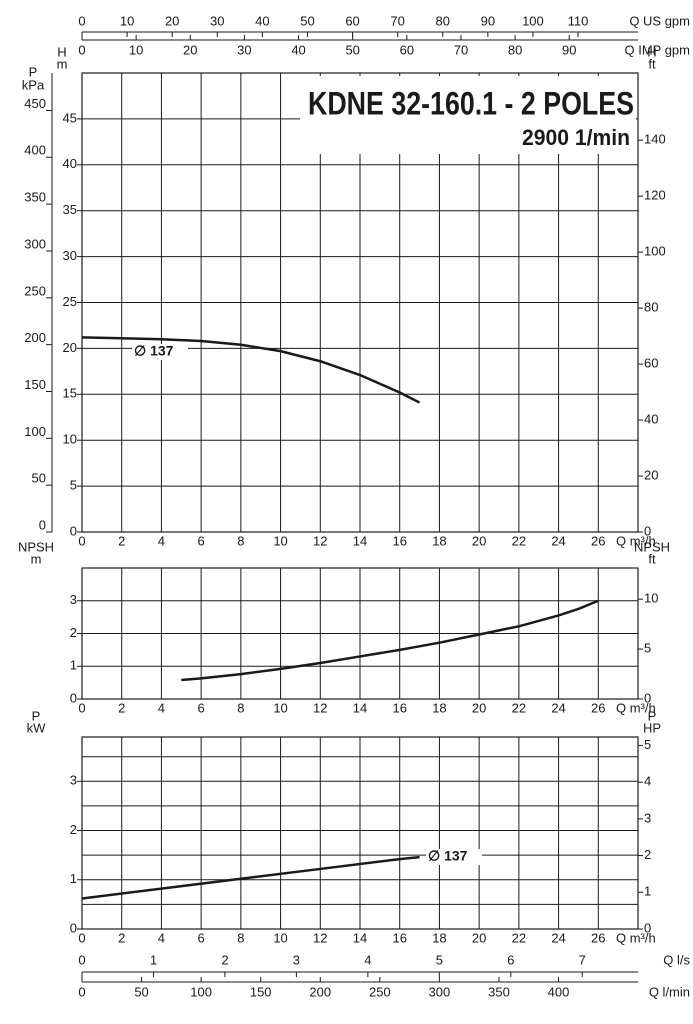 The image size is (693, 1024). What do you see at coordinates (652, 546) in the screenshot?
I see `y2-axis-label: NPSH` at bounding box center [652, 546].